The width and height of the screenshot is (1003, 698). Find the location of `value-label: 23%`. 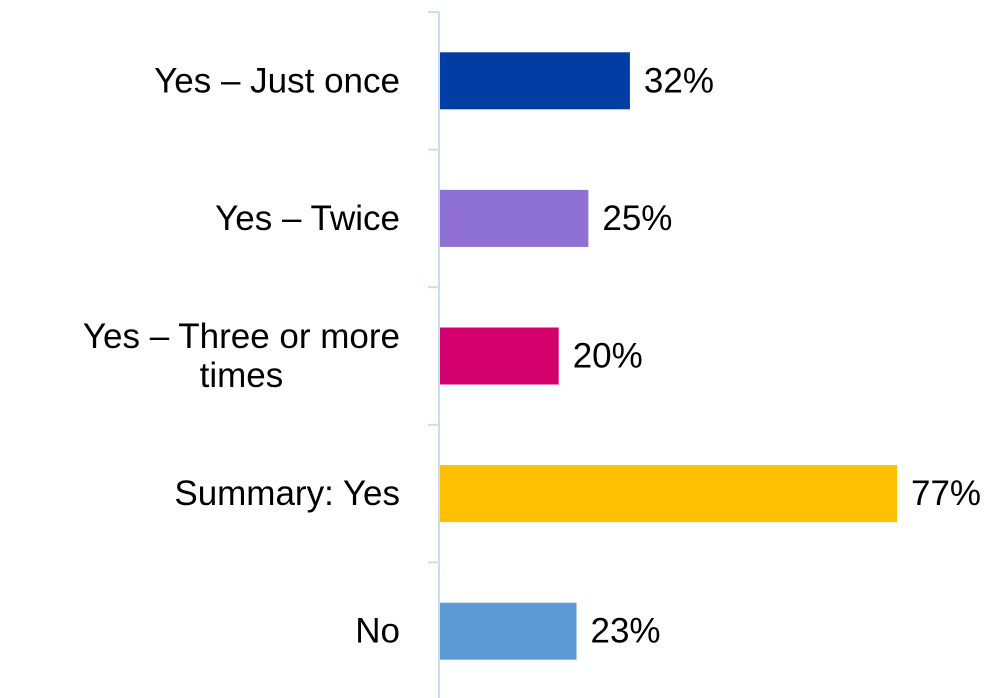

value-label: 23% is located at coordinates (626, 631).